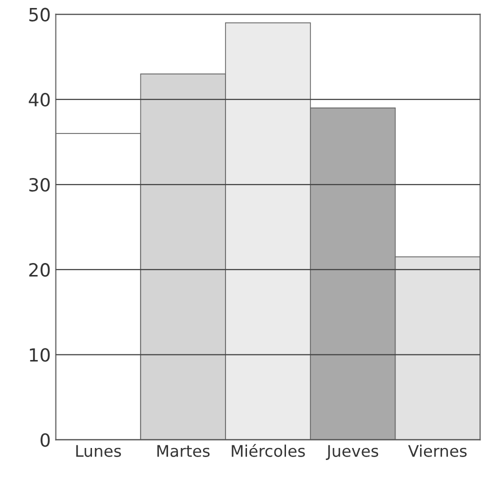 This screenshot has height=478, width=485. Describe the element at coordinates (352, 452) in the screenshot. I see `x-tick-label: Jueves` at that location.